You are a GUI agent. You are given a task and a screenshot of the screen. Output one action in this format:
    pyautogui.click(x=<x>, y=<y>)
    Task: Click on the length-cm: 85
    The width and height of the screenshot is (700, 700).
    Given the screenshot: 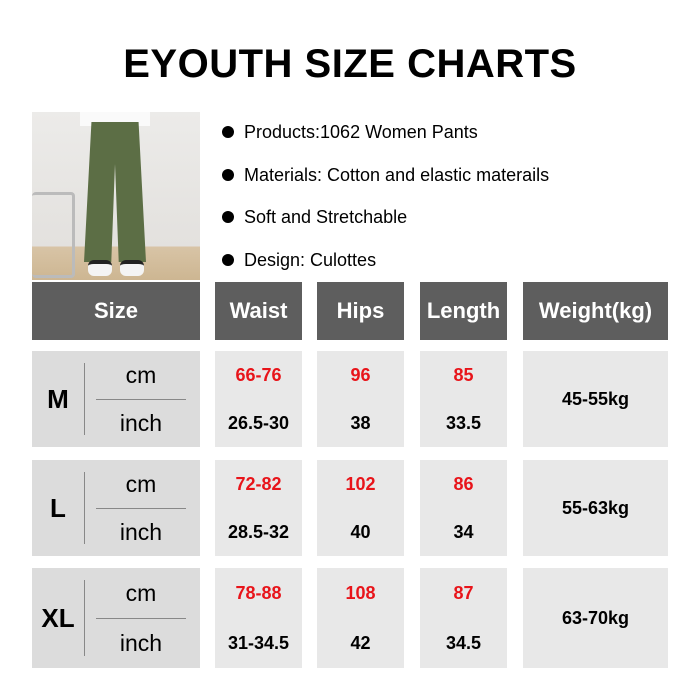 What is the action you would take?
    pyautogui.click(x=463, y=374)
    